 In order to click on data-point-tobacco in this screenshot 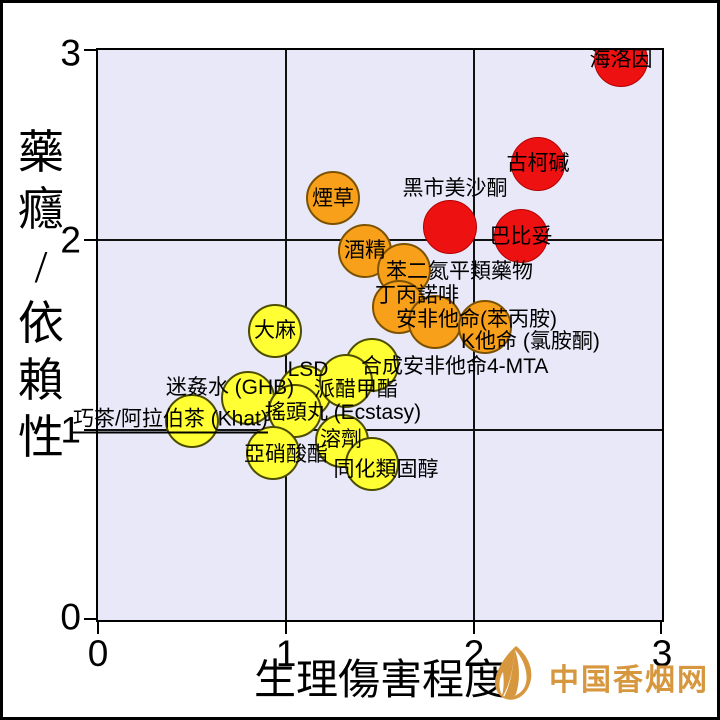, I will do `click(333, 198)`.